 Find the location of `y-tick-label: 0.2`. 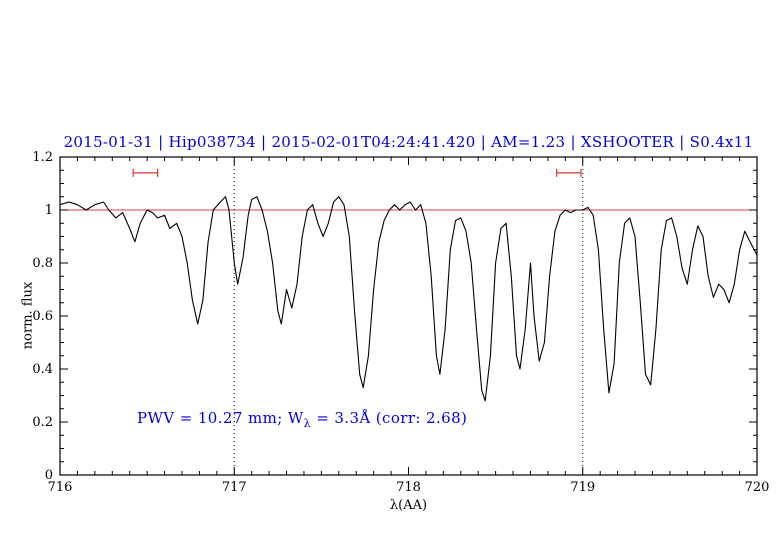

y-tick-label: 0.2 is located at coordinates (42, 422).